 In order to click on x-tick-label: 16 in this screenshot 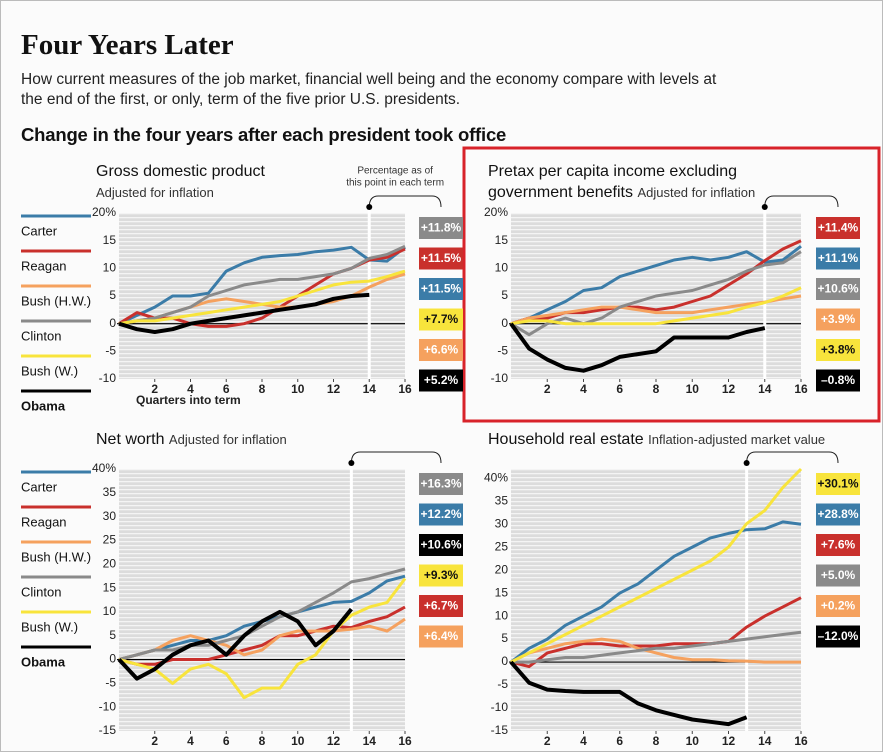, I will do `click(801, 741)`.